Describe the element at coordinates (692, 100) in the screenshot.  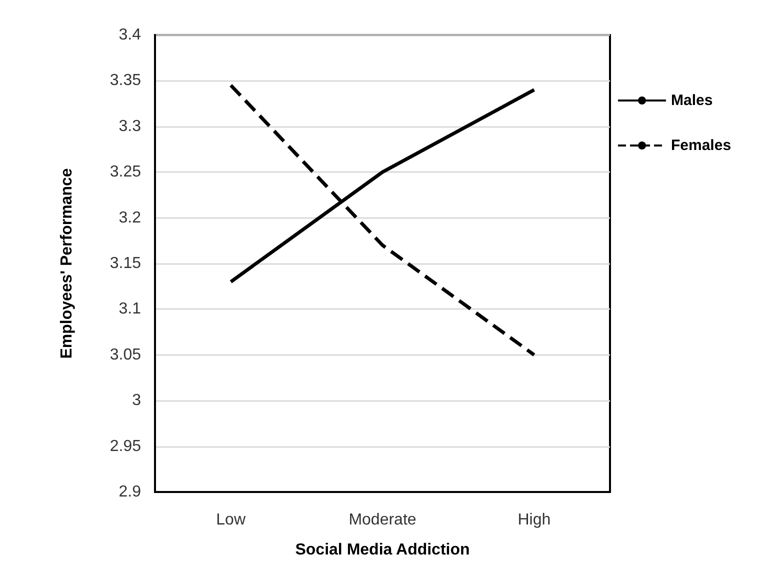
I see `legend-label: Males` at that location.